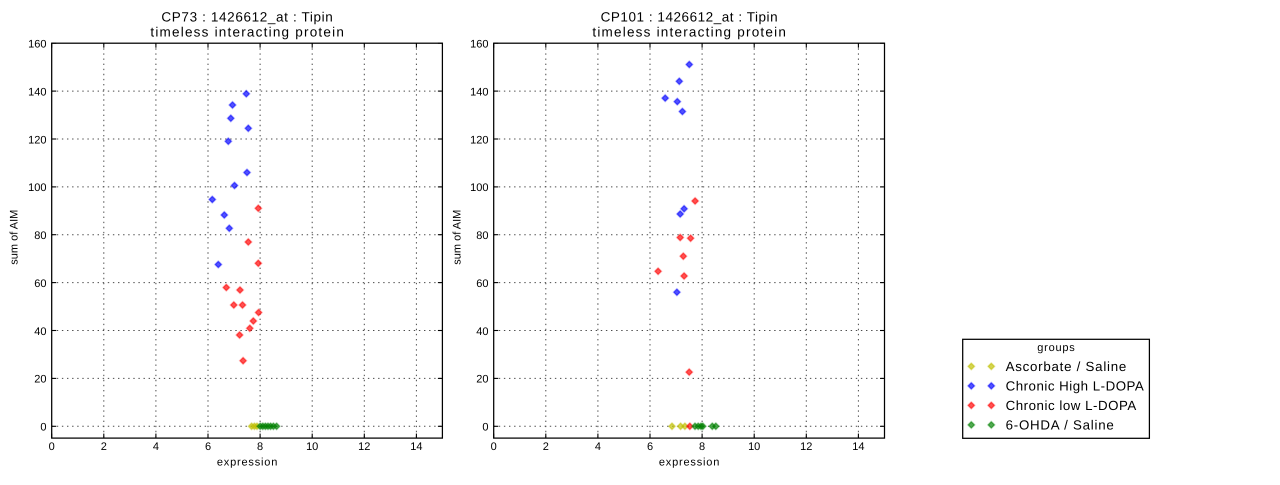 The height and width of the screenshot is (485, 1280). I want to click on svg-text: groups, so click(1056, 348).